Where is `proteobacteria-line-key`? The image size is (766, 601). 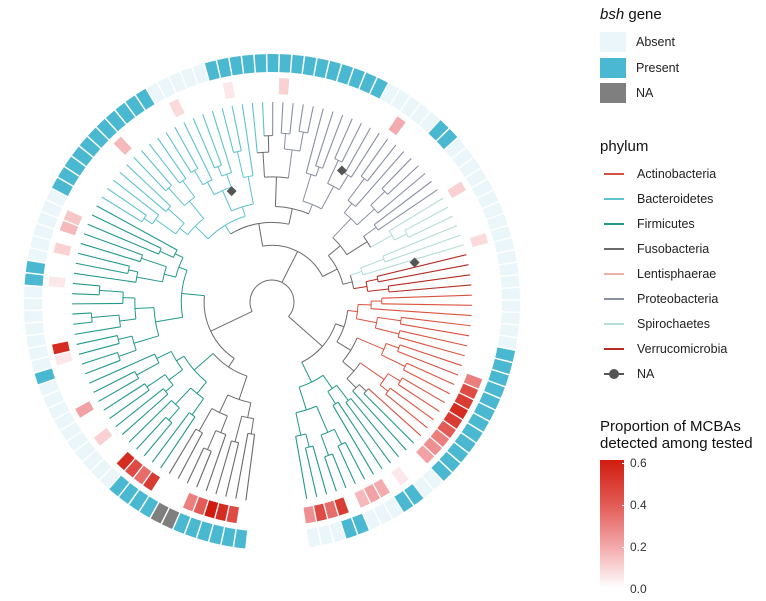 proteobacteria-line-key is located at coordinates (614, 299).